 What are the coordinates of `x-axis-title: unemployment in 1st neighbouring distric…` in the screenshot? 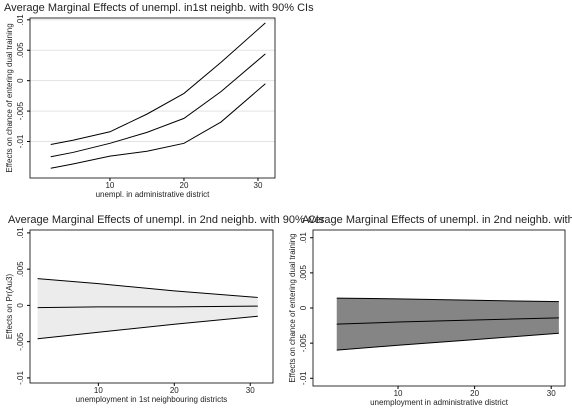 It's located at (152, 399).